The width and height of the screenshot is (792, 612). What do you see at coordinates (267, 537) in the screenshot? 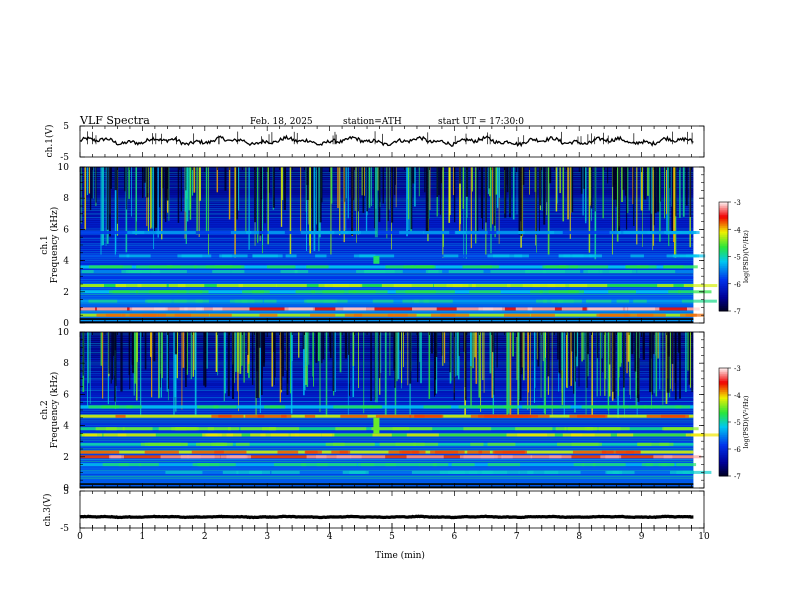
I see `x-tick-label: 3` at bounding box center [267, 537].